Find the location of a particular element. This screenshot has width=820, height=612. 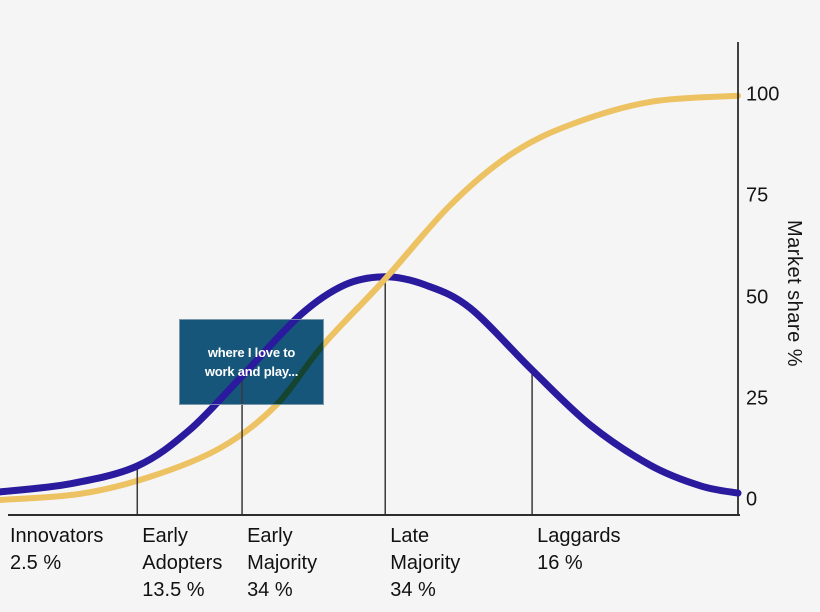

y-tick-label: 100 is located at coordinates (763, 94).